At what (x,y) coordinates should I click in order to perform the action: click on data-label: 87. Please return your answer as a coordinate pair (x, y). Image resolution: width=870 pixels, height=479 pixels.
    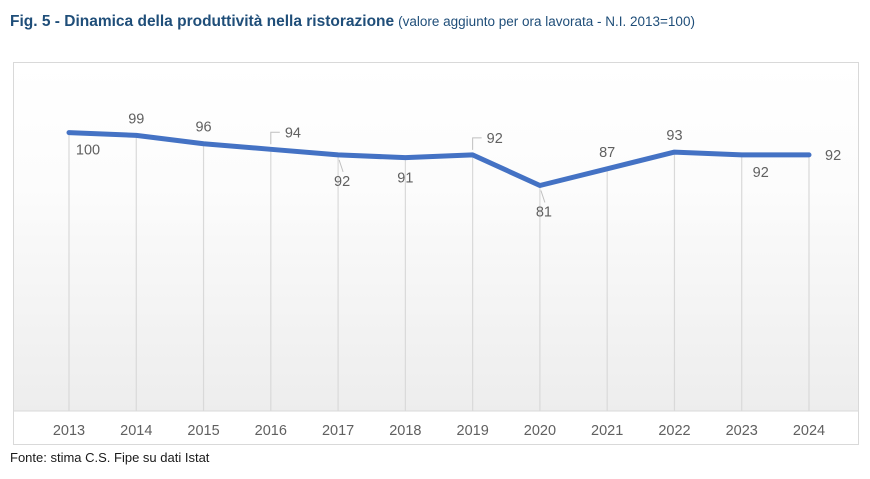
    Looking at the image, I should click on (607, 153).